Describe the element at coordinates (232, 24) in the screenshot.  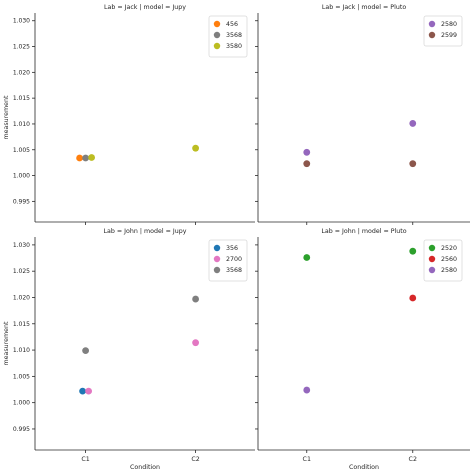
I see `legend-label: 456` at that location.